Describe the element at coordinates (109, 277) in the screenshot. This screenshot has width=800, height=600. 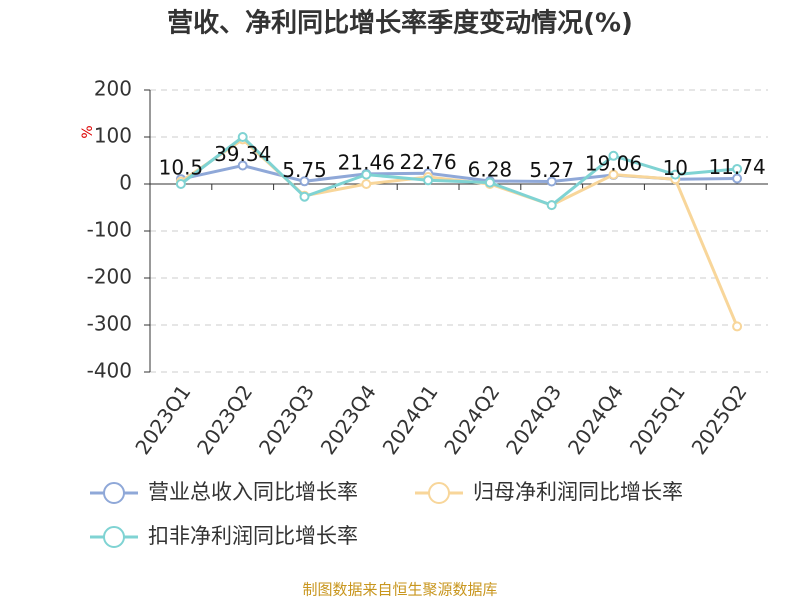
I see `y-tick-label: -200` at that location.